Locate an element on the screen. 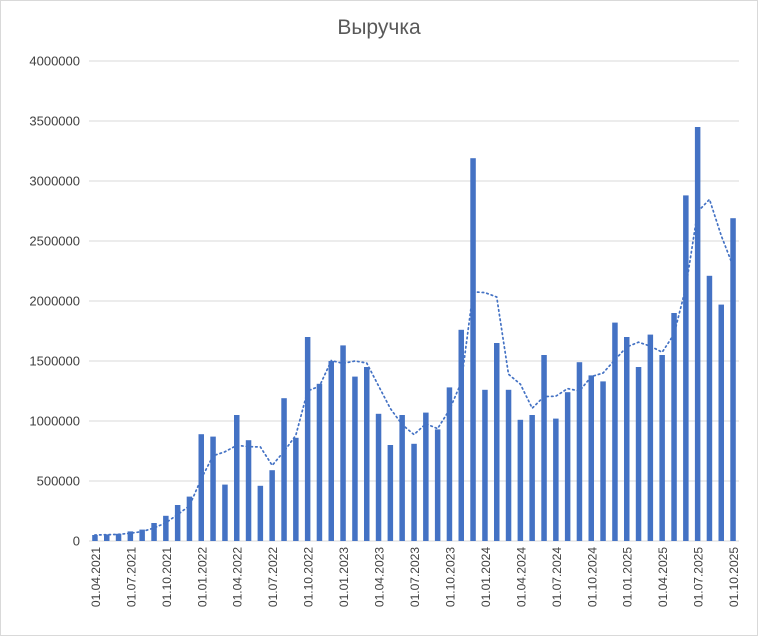 The width and height of the screenshot is (758, 636). x-tick-label: 01.01.2024 is located at coordinates (486, 577).